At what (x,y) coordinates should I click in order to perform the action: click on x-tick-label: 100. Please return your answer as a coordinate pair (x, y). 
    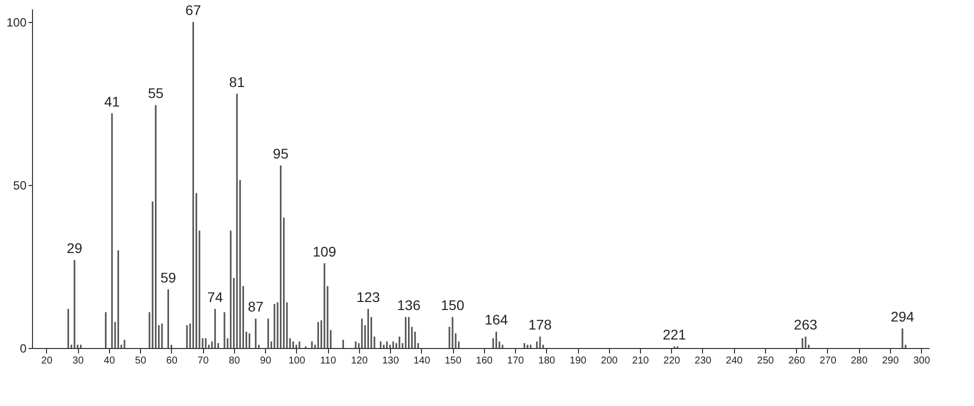
    Looking at the image, I should click on (297, 361).